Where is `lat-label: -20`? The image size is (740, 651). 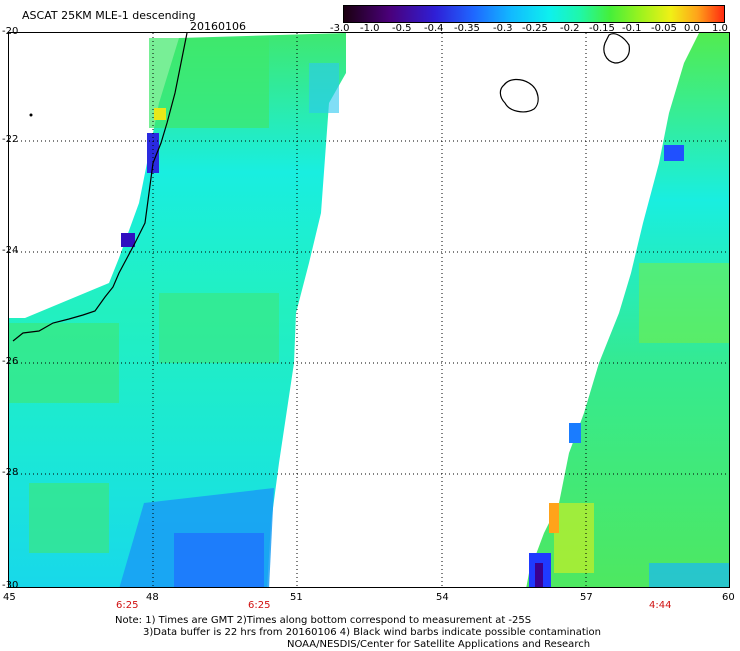
lat-label: -20 is located at coordinates (10, 31).